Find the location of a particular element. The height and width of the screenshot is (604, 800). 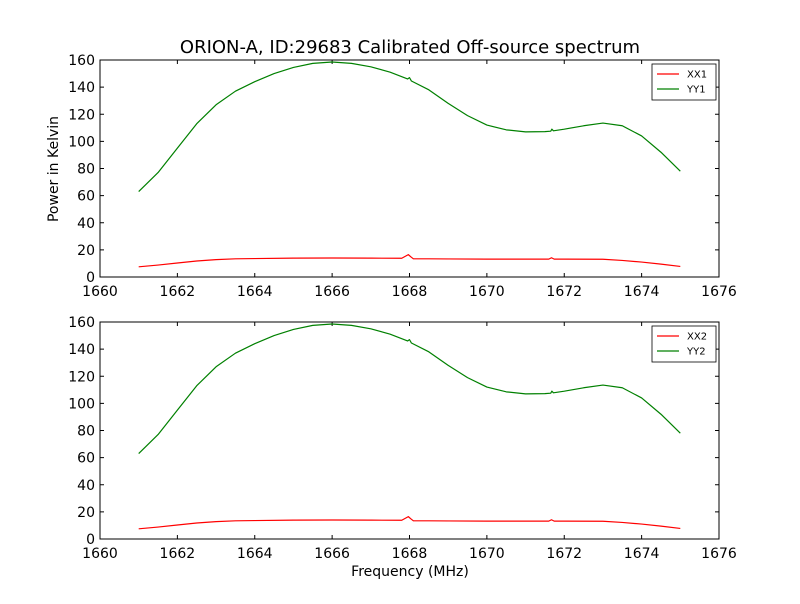

legend-label-xx1: XX1 is located at coordinates (697, 75).